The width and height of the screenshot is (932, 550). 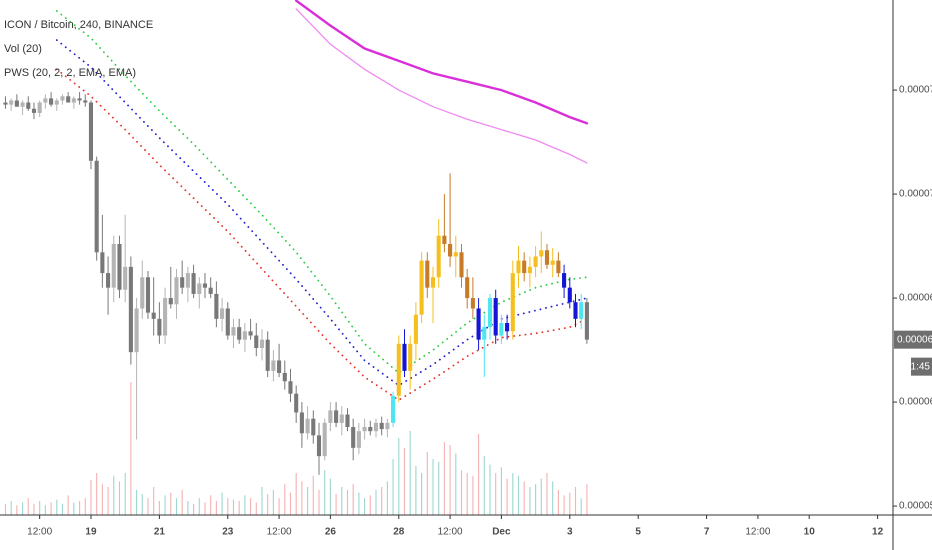 What do you see at coordinates (23, 49) in the screenshot?
I see `volume-legend: Vol (20)` at bounding box center [23, 49].